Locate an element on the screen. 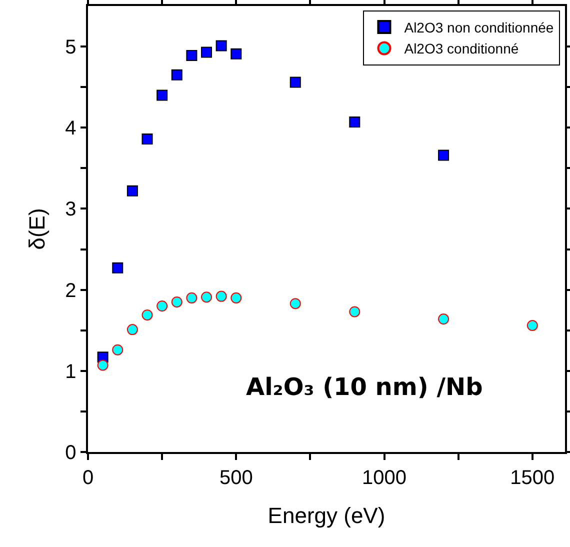 This screenshot has width=570, height=547. y-tick-label: 1 is located at coordinates (70, 371).